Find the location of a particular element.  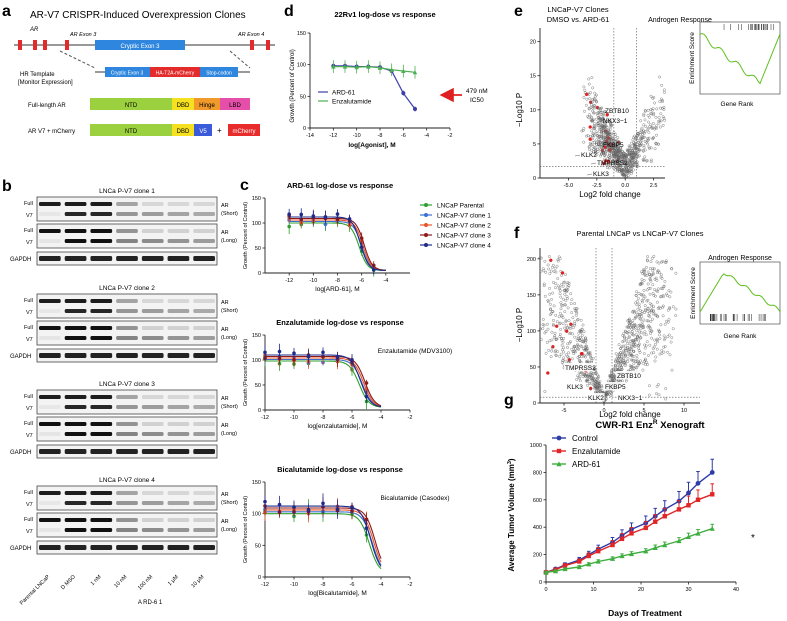

c1-xtick-label: -6 is located at coordinates (352, 418).